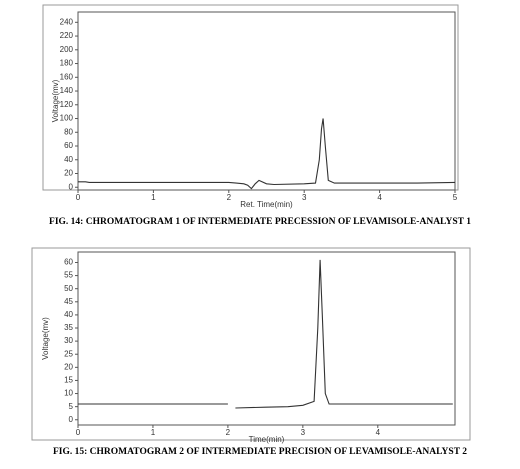 The image size is (520, 469). Describe the element at coordinates (68, 131) in the screenshot. I see `y-tick-label: 80` at that location.